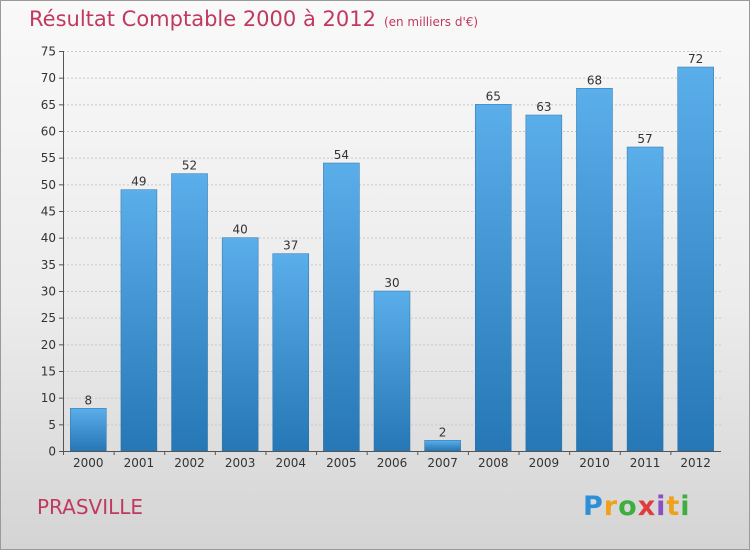 This screenshot has width=750, height=550. I want to click on proxiti-logo: Proxiti, so click(637, 506).